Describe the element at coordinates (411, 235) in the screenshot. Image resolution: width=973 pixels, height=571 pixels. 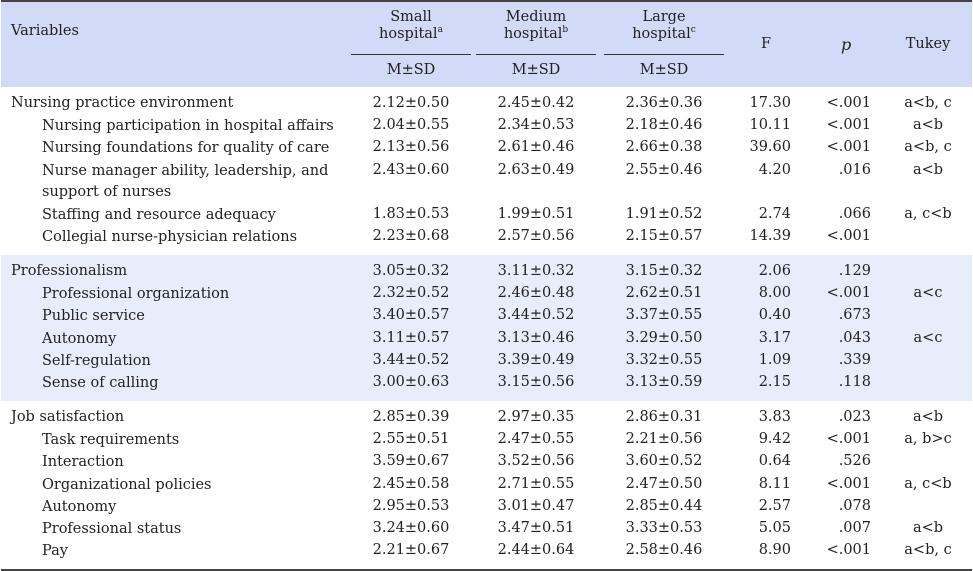
I see `cell-small-hospital: 2.23±0.68` at that location.